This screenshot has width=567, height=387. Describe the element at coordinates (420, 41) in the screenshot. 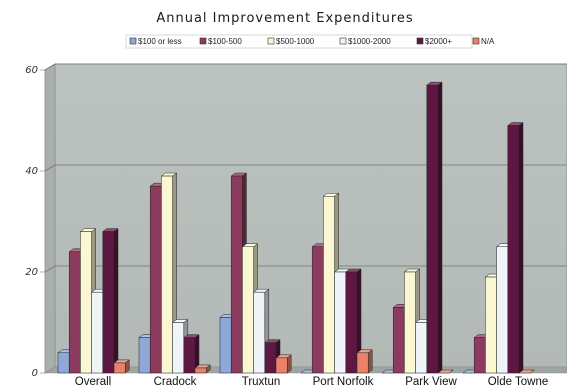

I see `legend-swatch-2000` at that location.